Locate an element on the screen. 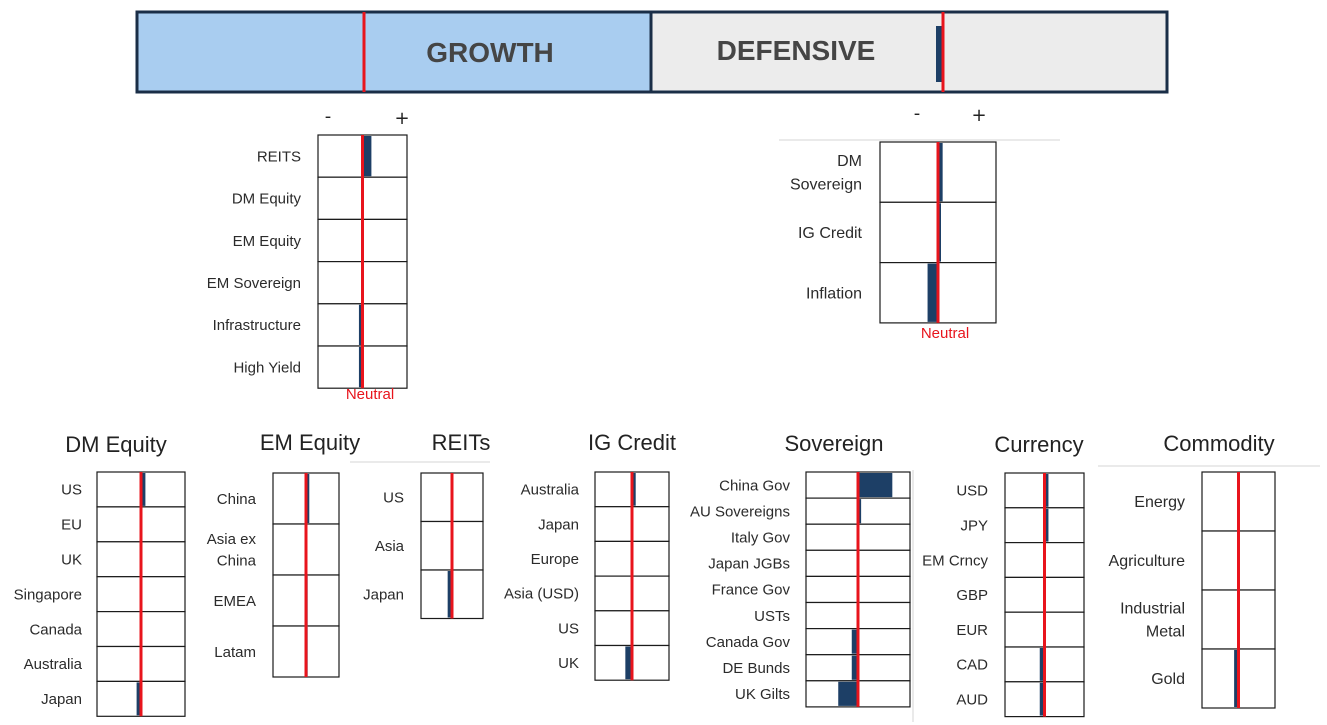 This screenshot has width=1327, height=725. category-label: EM Crncy is located at coordinates (955, 560).